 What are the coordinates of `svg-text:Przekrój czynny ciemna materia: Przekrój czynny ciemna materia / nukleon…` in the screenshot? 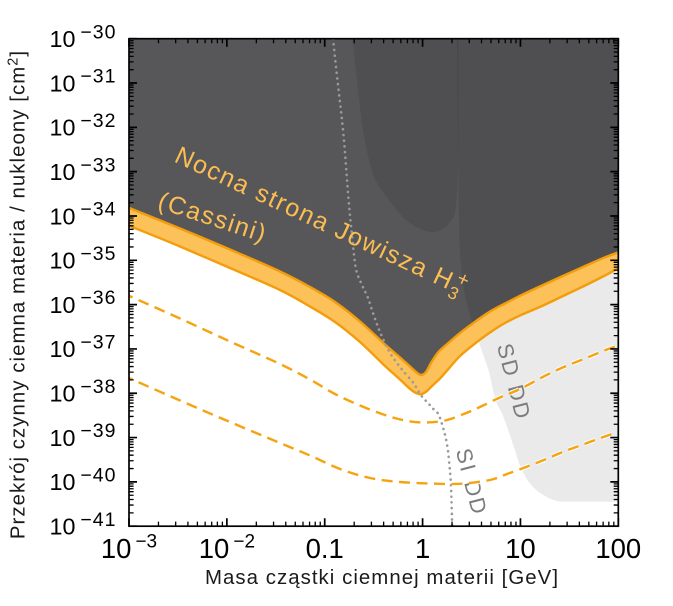 It's located at (18, 294).